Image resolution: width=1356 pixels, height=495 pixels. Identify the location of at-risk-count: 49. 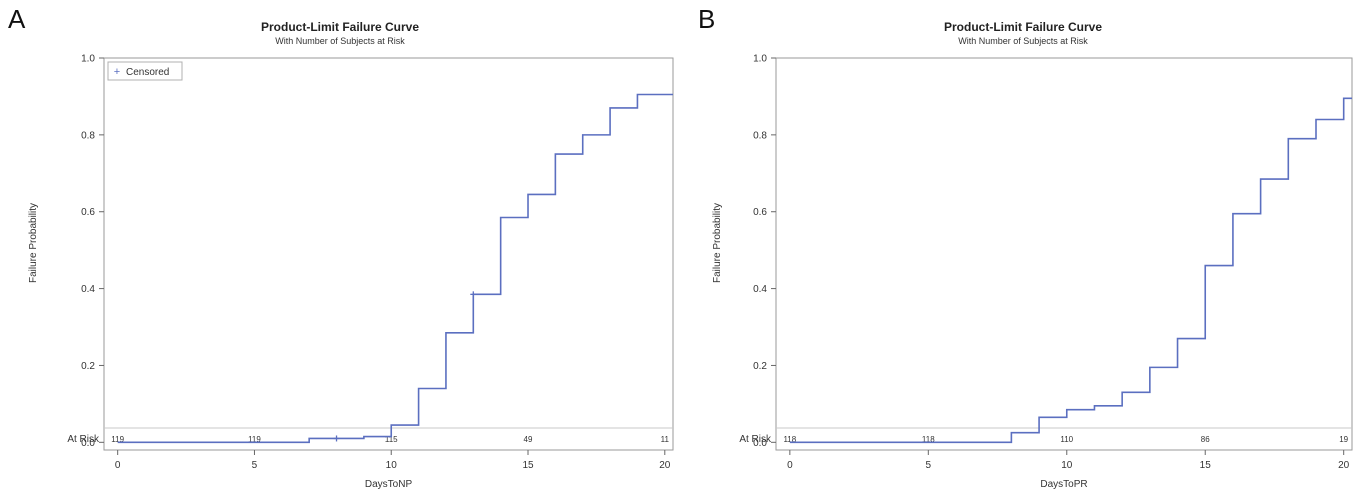
(528, 439).